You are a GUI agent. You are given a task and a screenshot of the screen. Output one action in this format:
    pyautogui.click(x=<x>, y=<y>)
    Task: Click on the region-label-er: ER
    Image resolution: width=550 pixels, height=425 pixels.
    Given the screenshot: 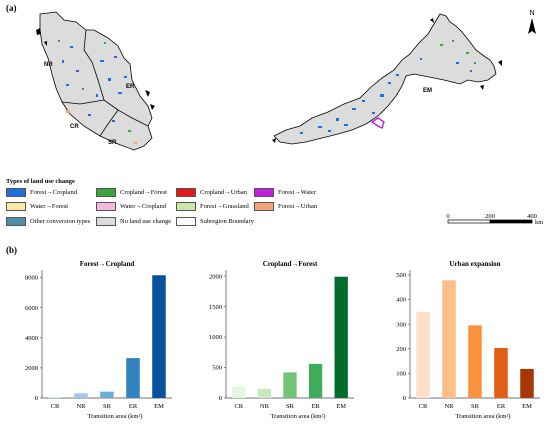 What is the action you would take?
    pyautogui.click(x=130, y=87)
    